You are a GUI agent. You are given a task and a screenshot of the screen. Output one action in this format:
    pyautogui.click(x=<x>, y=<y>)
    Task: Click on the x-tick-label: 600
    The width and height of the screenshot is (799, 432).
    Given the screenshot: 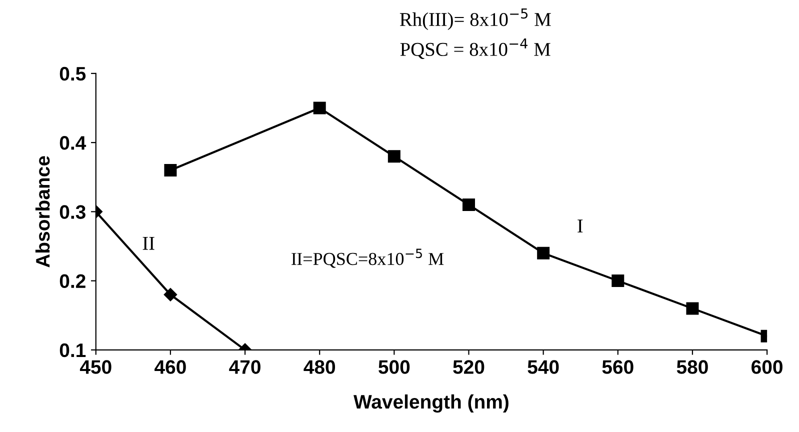 What is the action you would take?
    pyautogui.click(x=767, y=367)
    